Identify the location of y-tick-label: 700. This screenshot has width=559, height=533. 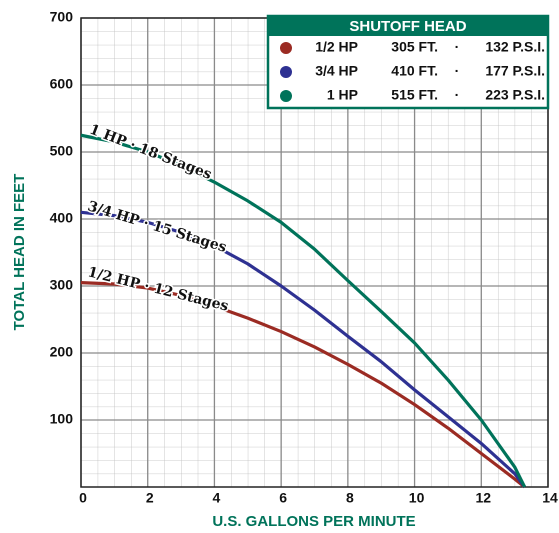
(62, 17).